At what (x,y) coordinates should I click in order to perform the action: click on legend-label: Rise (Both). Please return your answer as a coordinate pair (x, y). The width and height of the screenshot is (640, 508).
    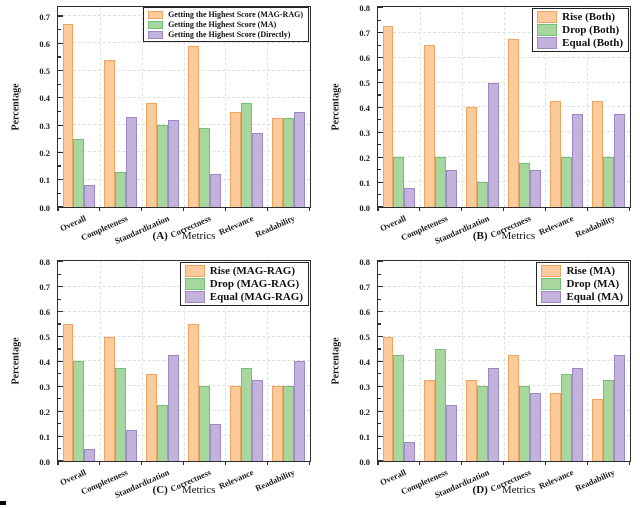
    Looking at the image, I should click on (589, 17).